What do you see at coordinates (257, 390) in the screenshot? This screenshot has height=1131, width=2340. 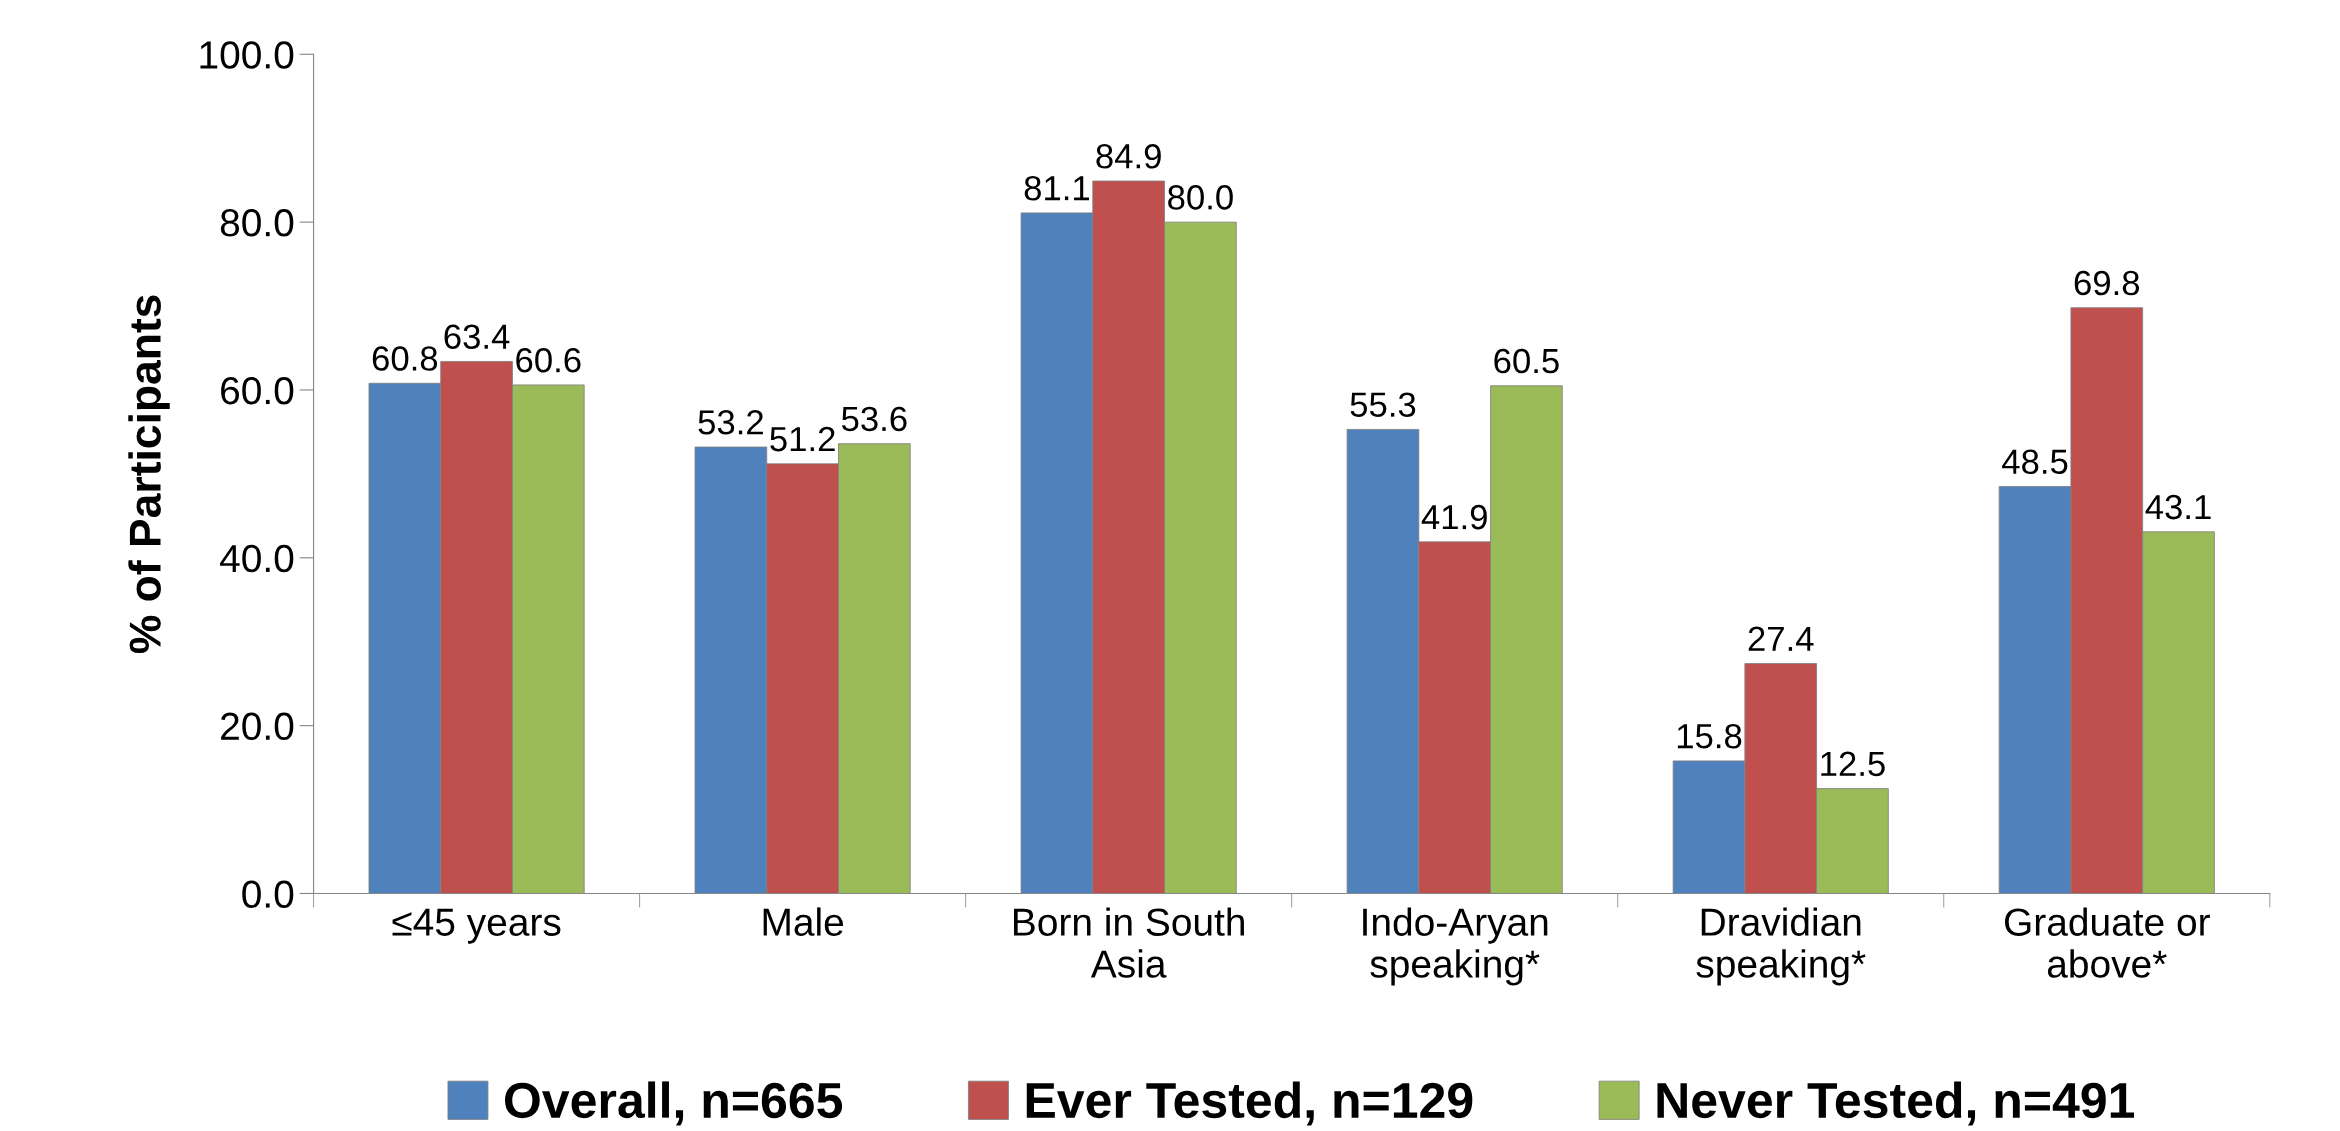 I see `y-tick-label: 60.0` at bounding box center [257, 390].